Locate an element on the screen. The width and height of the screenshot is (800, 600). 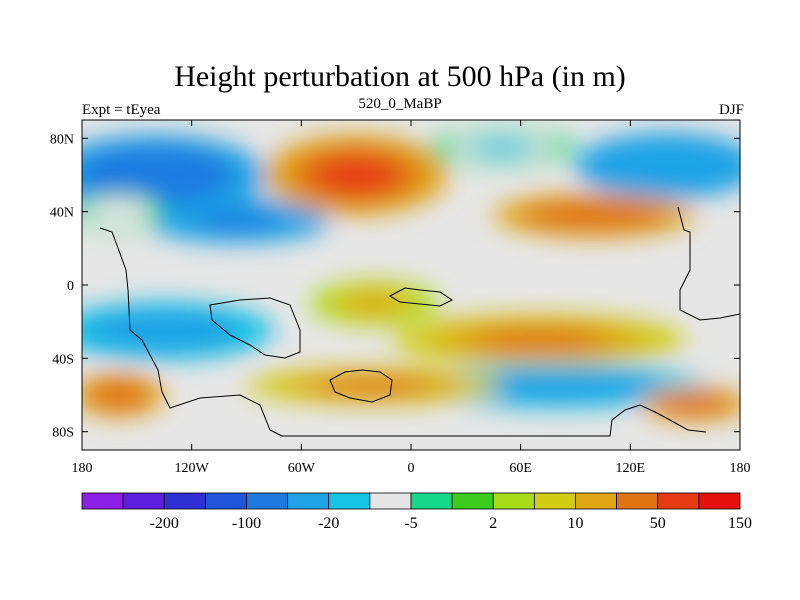
x-tick-label-5: 120E is located at coordinates (631, 468).